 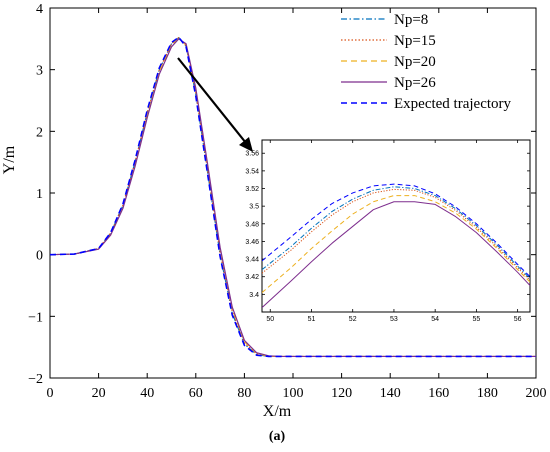 What do you see at coordinates (35, 379) in the screenshot?
I see `y-tick-label: −2` at bounding box center [35, 379].